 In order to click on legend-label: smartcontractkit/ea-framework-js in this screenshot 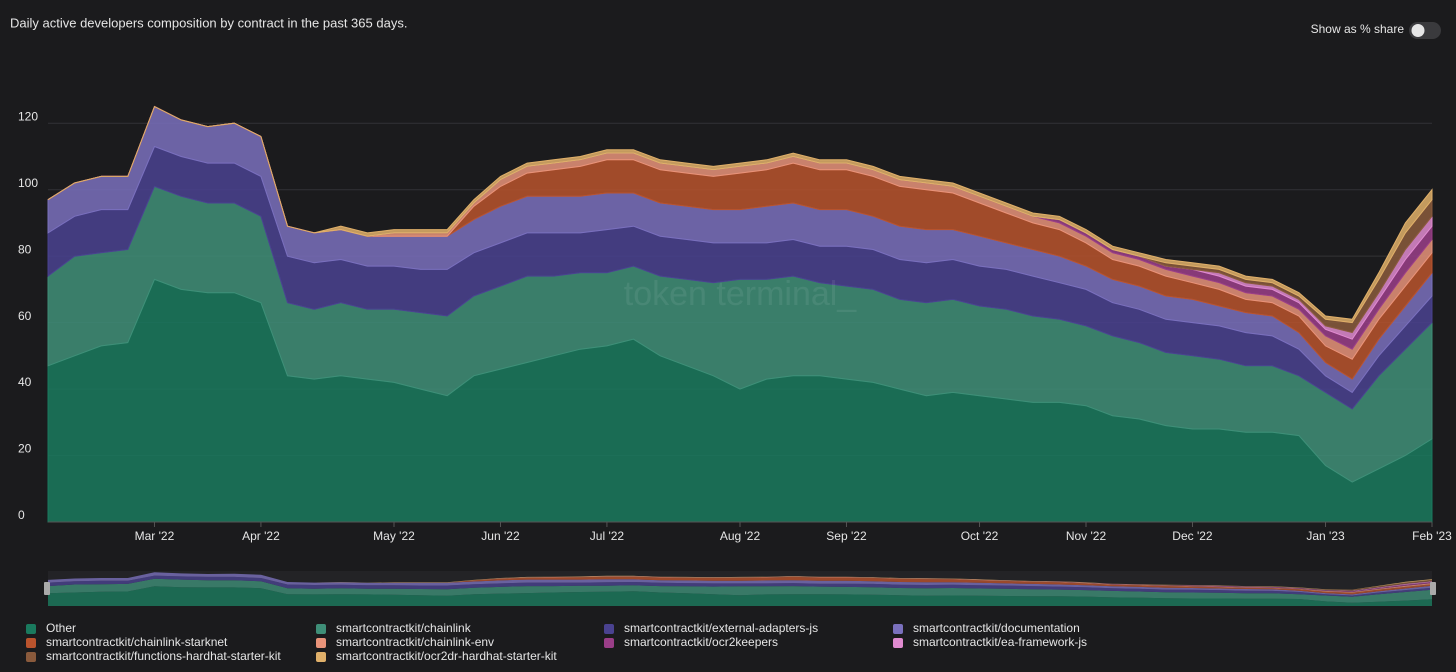, I will do `click(1000, 642)`.